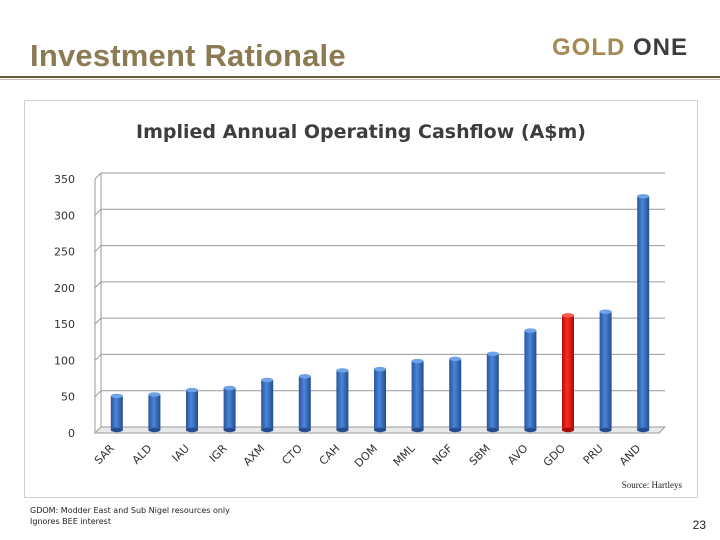 The image size is (720, 540). Describe the element at coordinates (593, 454) in the screenshot. I see `x-tick-label-pru: PRU` at that location.